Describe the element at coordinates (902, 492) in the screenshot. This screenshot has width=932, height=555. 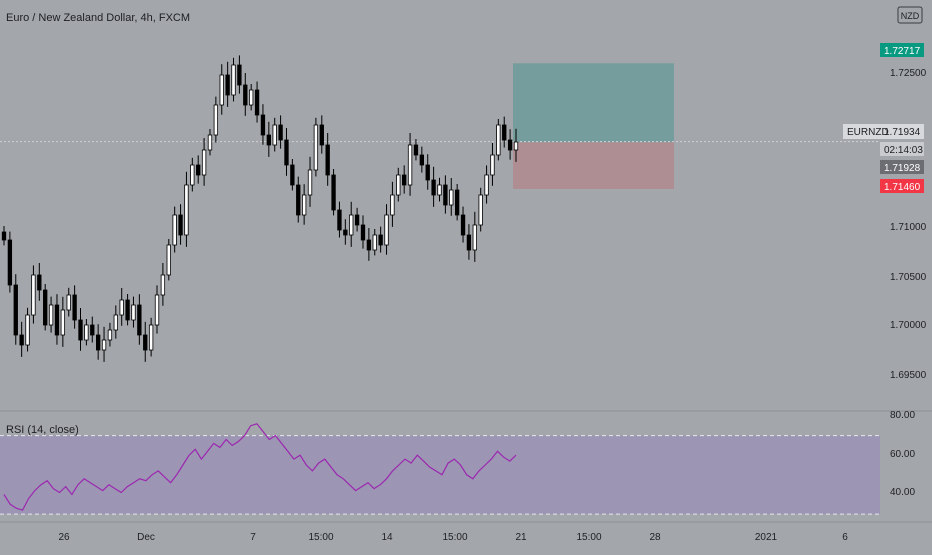
I see `rsi-tick-40: 40.00` at that location.